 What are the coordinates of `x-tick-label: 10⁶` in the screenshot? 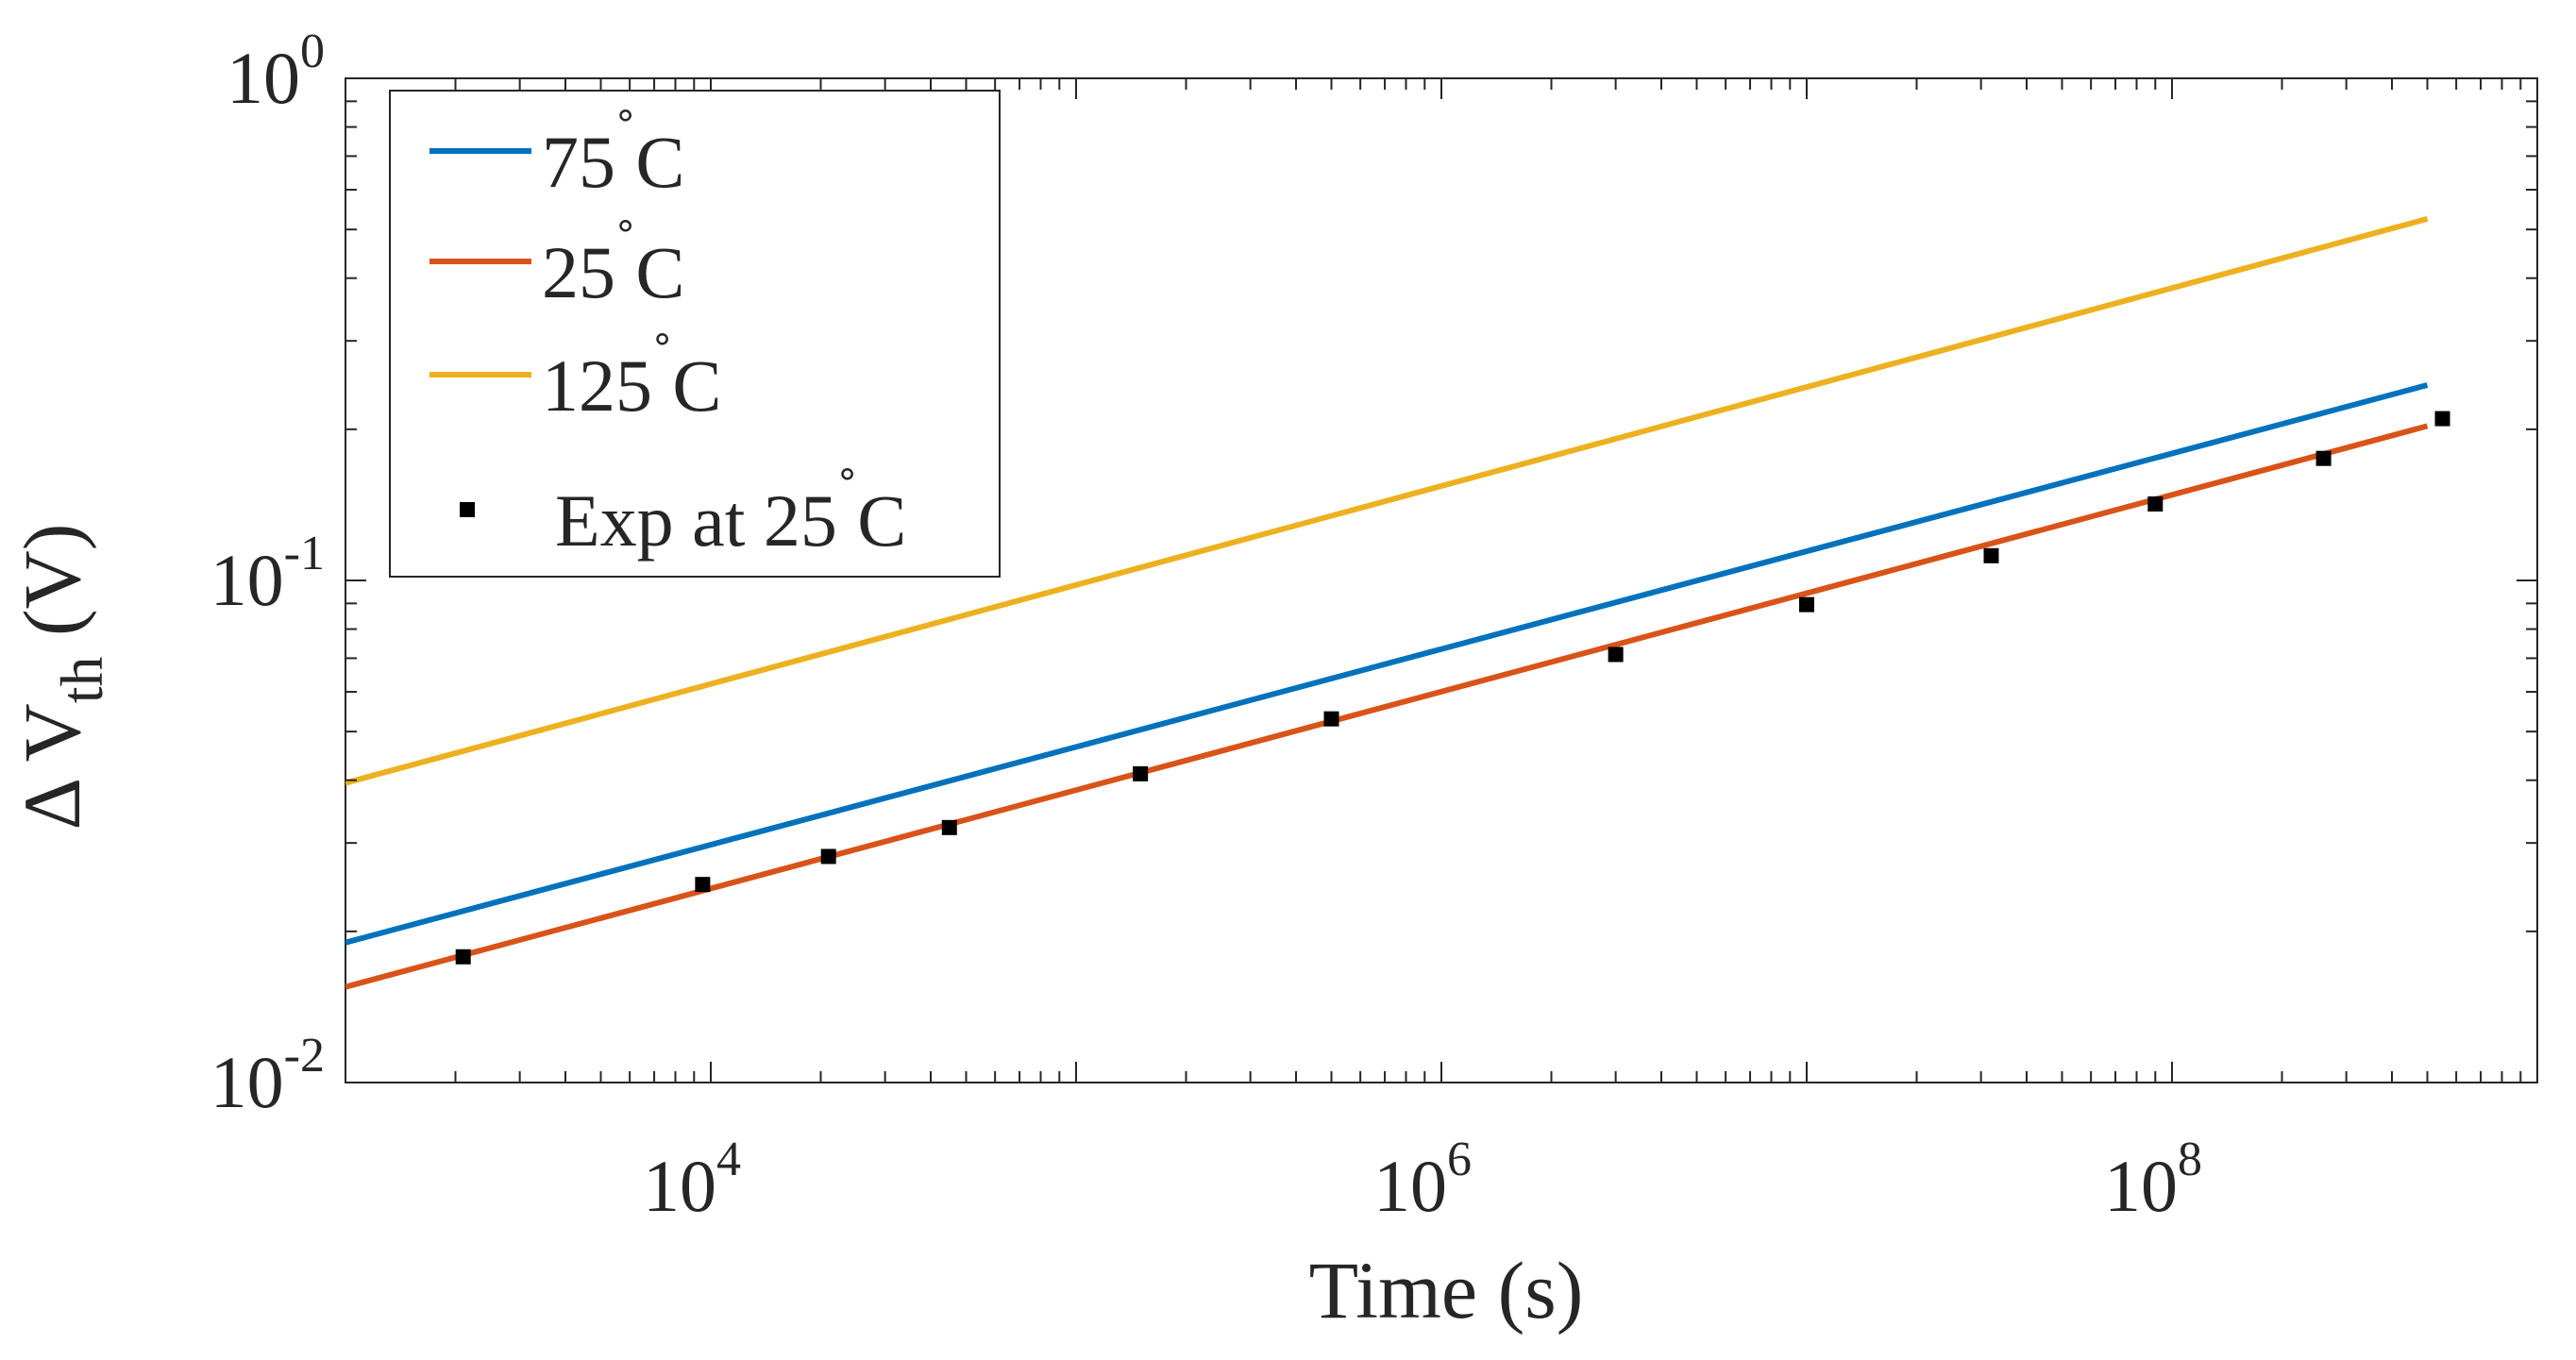 It's located at (1422, 1180).